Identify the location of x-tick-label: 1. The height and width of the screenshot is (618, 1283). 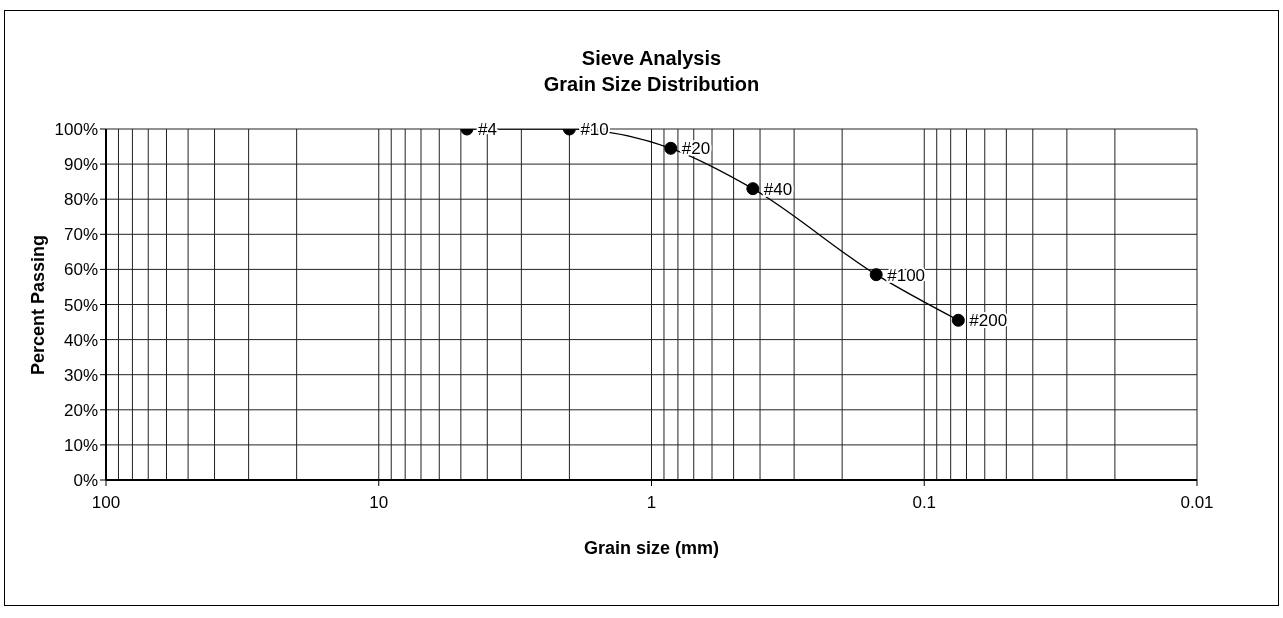
(651, 502).